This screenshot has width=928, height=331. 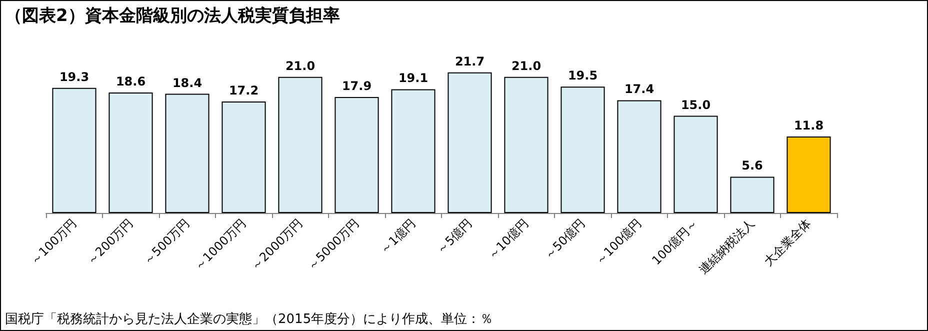 What do you see at coordinates (357, 86) in the screenshot?
I see `data-label: 17.9` at bounding box center [357, 86].